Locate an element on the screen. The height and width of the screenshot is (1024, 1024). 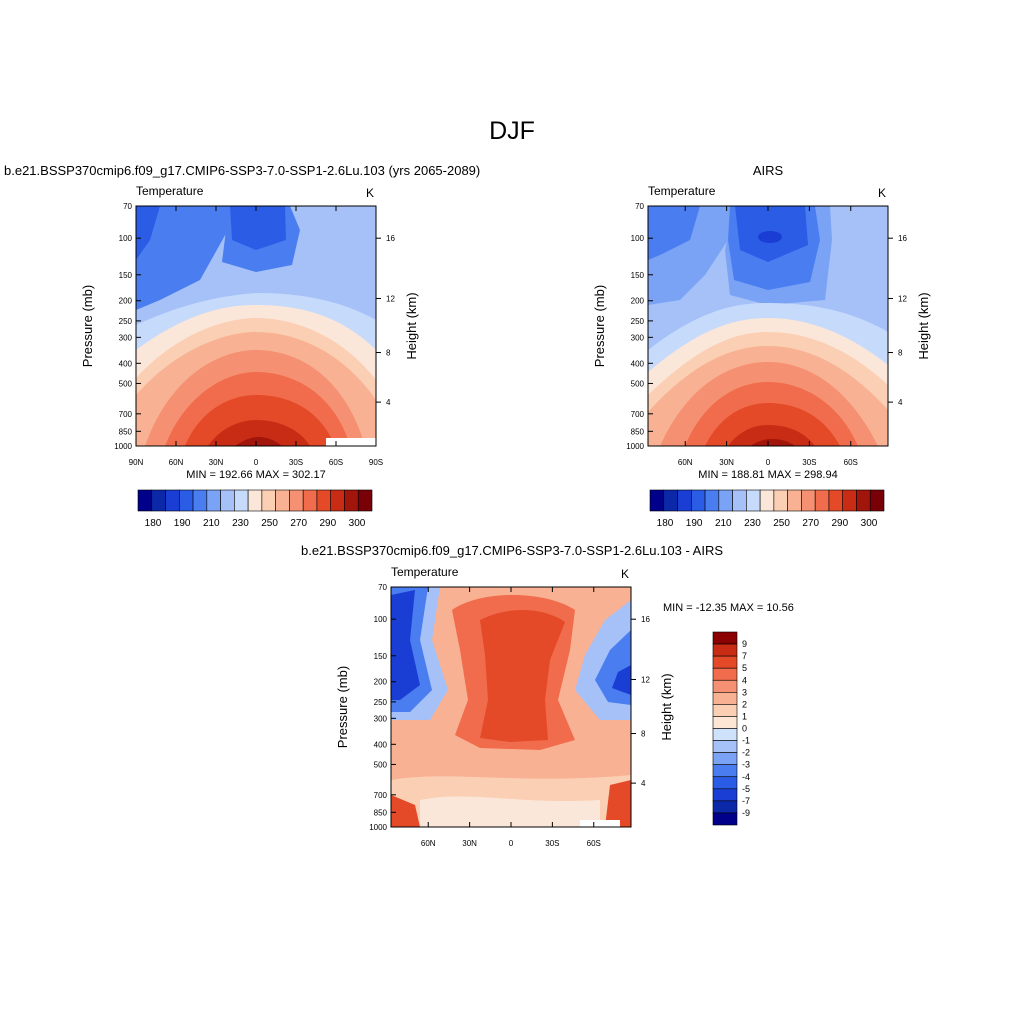
contour-plot-model is located at coordinates (256, 326).